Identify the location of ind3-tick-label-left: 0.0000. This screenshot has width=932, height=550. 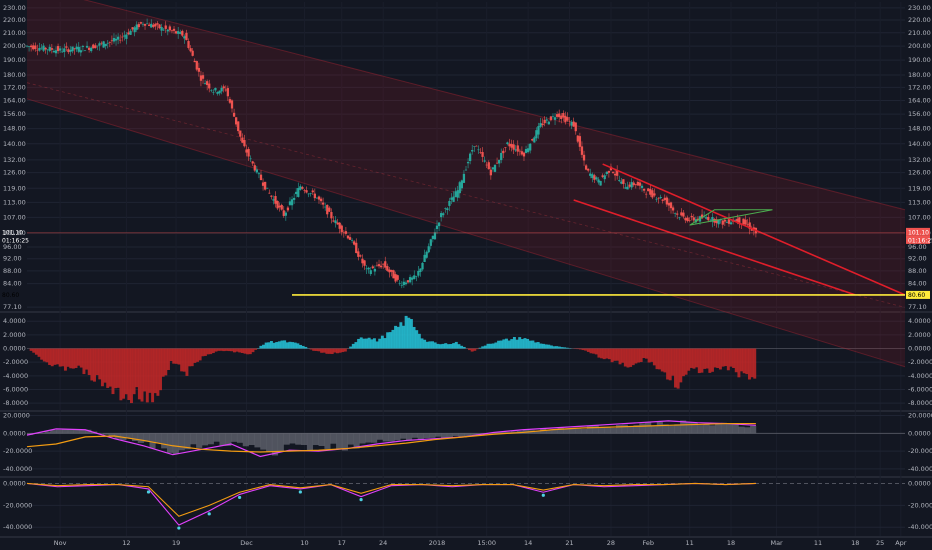
(14, 483).